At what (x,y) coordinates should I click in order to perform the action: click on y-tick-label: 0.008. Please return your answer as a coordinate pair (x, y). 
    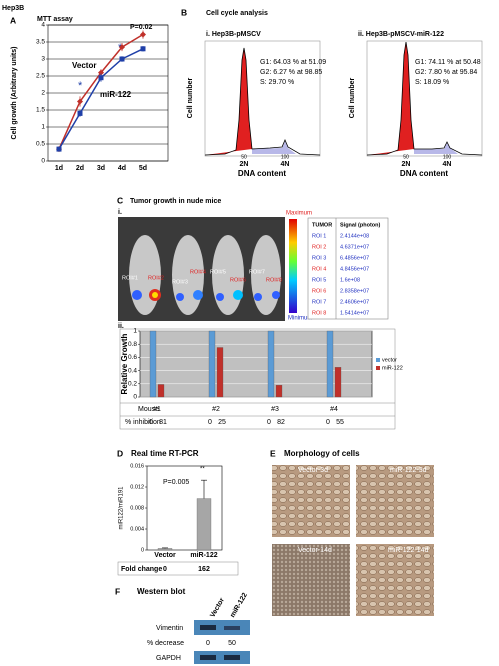
    Looking at the image, I should click on (137, 508).